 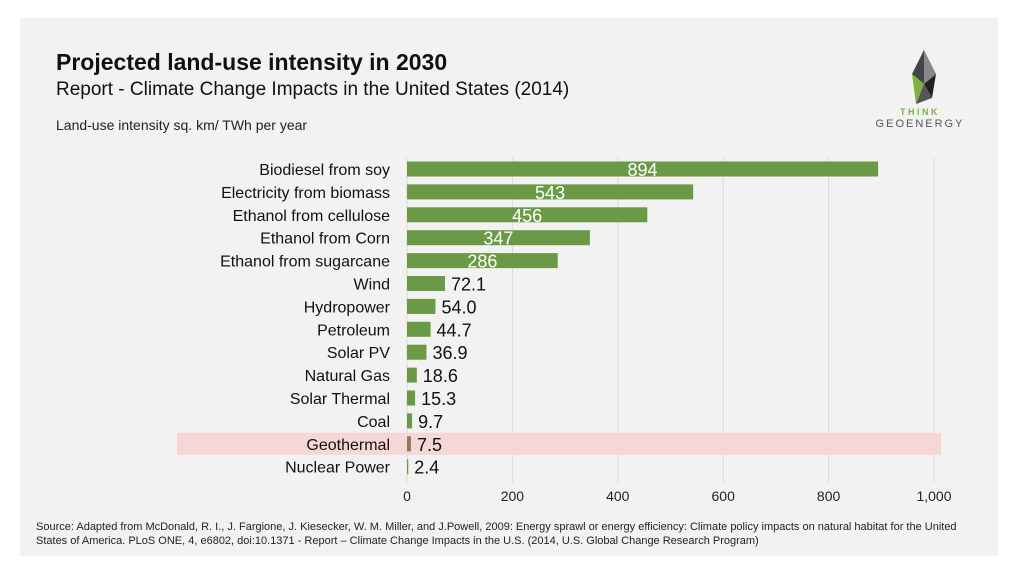 What do you see at coordinates (312, 216) in the screenshot?
I see `category-label: Ethanol from cellulose` at bounding box center [312, 216].